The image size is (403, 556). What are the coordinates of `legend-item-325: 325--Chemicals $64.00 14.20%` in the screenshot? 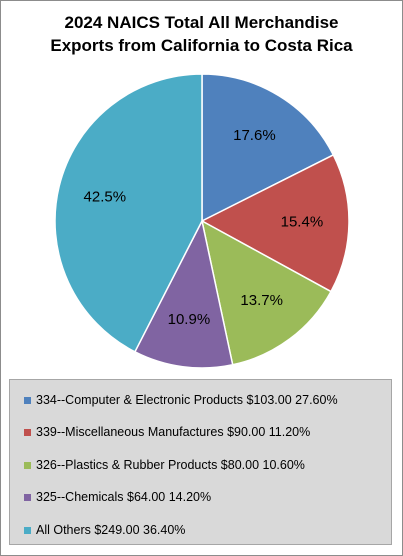 It's located at (117, 497).